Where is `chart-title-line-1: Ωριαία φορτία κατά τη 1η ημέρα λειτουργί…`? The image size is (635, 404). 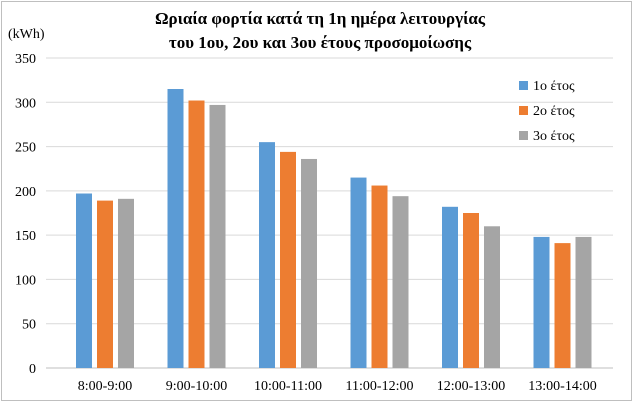 chart-title-line-1: Ωριαία φορτία κατά τη 1η ημέρα λειτουργί… is located at coordinates (320, 18).